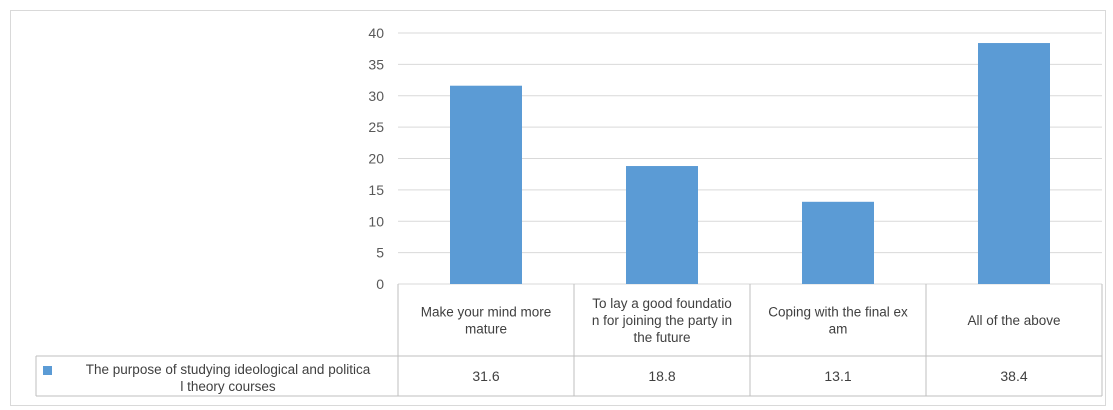 The width and height of the screenshot is (1113, 410). I want to click on y-tick-label: 0, so click(380, 284).